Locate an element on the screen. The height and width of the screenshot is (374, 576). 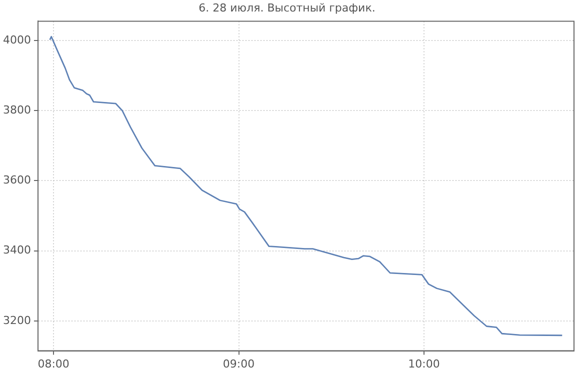
y-tick-label: 3400 is located at coordinates (16, 250).